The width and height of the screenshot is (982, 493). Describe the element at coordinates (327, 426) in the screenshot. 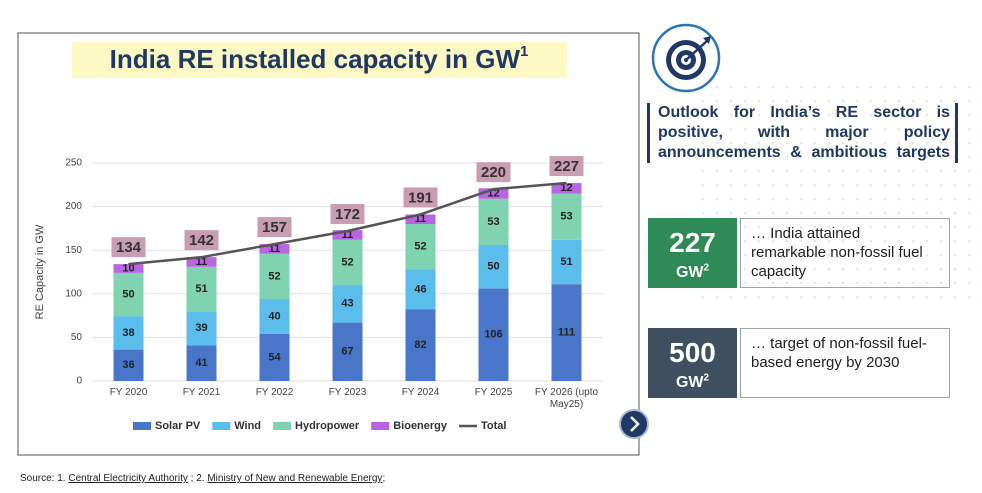

I see `legend-label: Hydropower` at that location.